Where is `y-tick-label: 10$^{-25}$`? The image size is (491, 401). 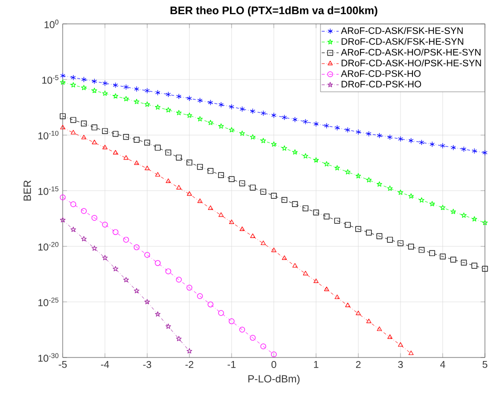
y-tick-label: 10$^{-25}$ is located at coordinates (48, 301).